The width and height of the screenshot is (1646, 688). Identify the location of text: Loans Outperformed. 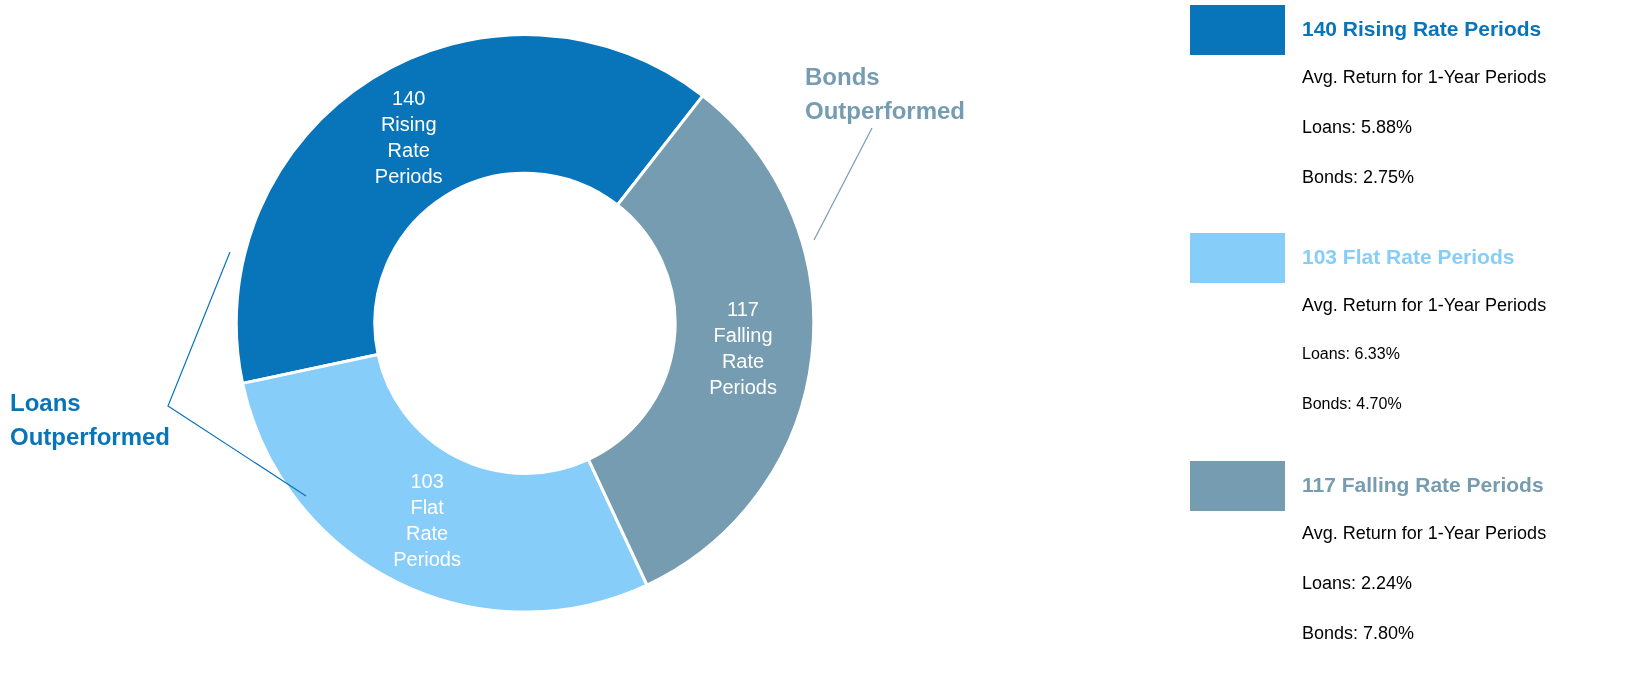
(90, 420).